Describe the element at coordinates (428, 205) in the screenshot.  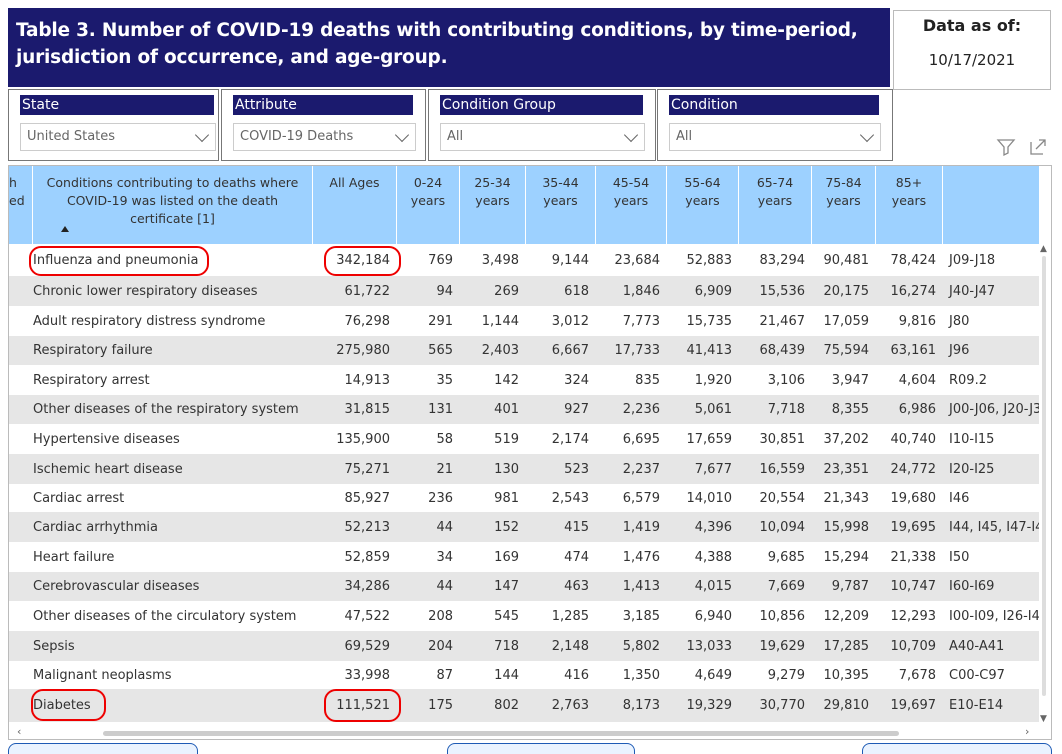
I see `header-cell-0-24: 0-24 years` at that location.